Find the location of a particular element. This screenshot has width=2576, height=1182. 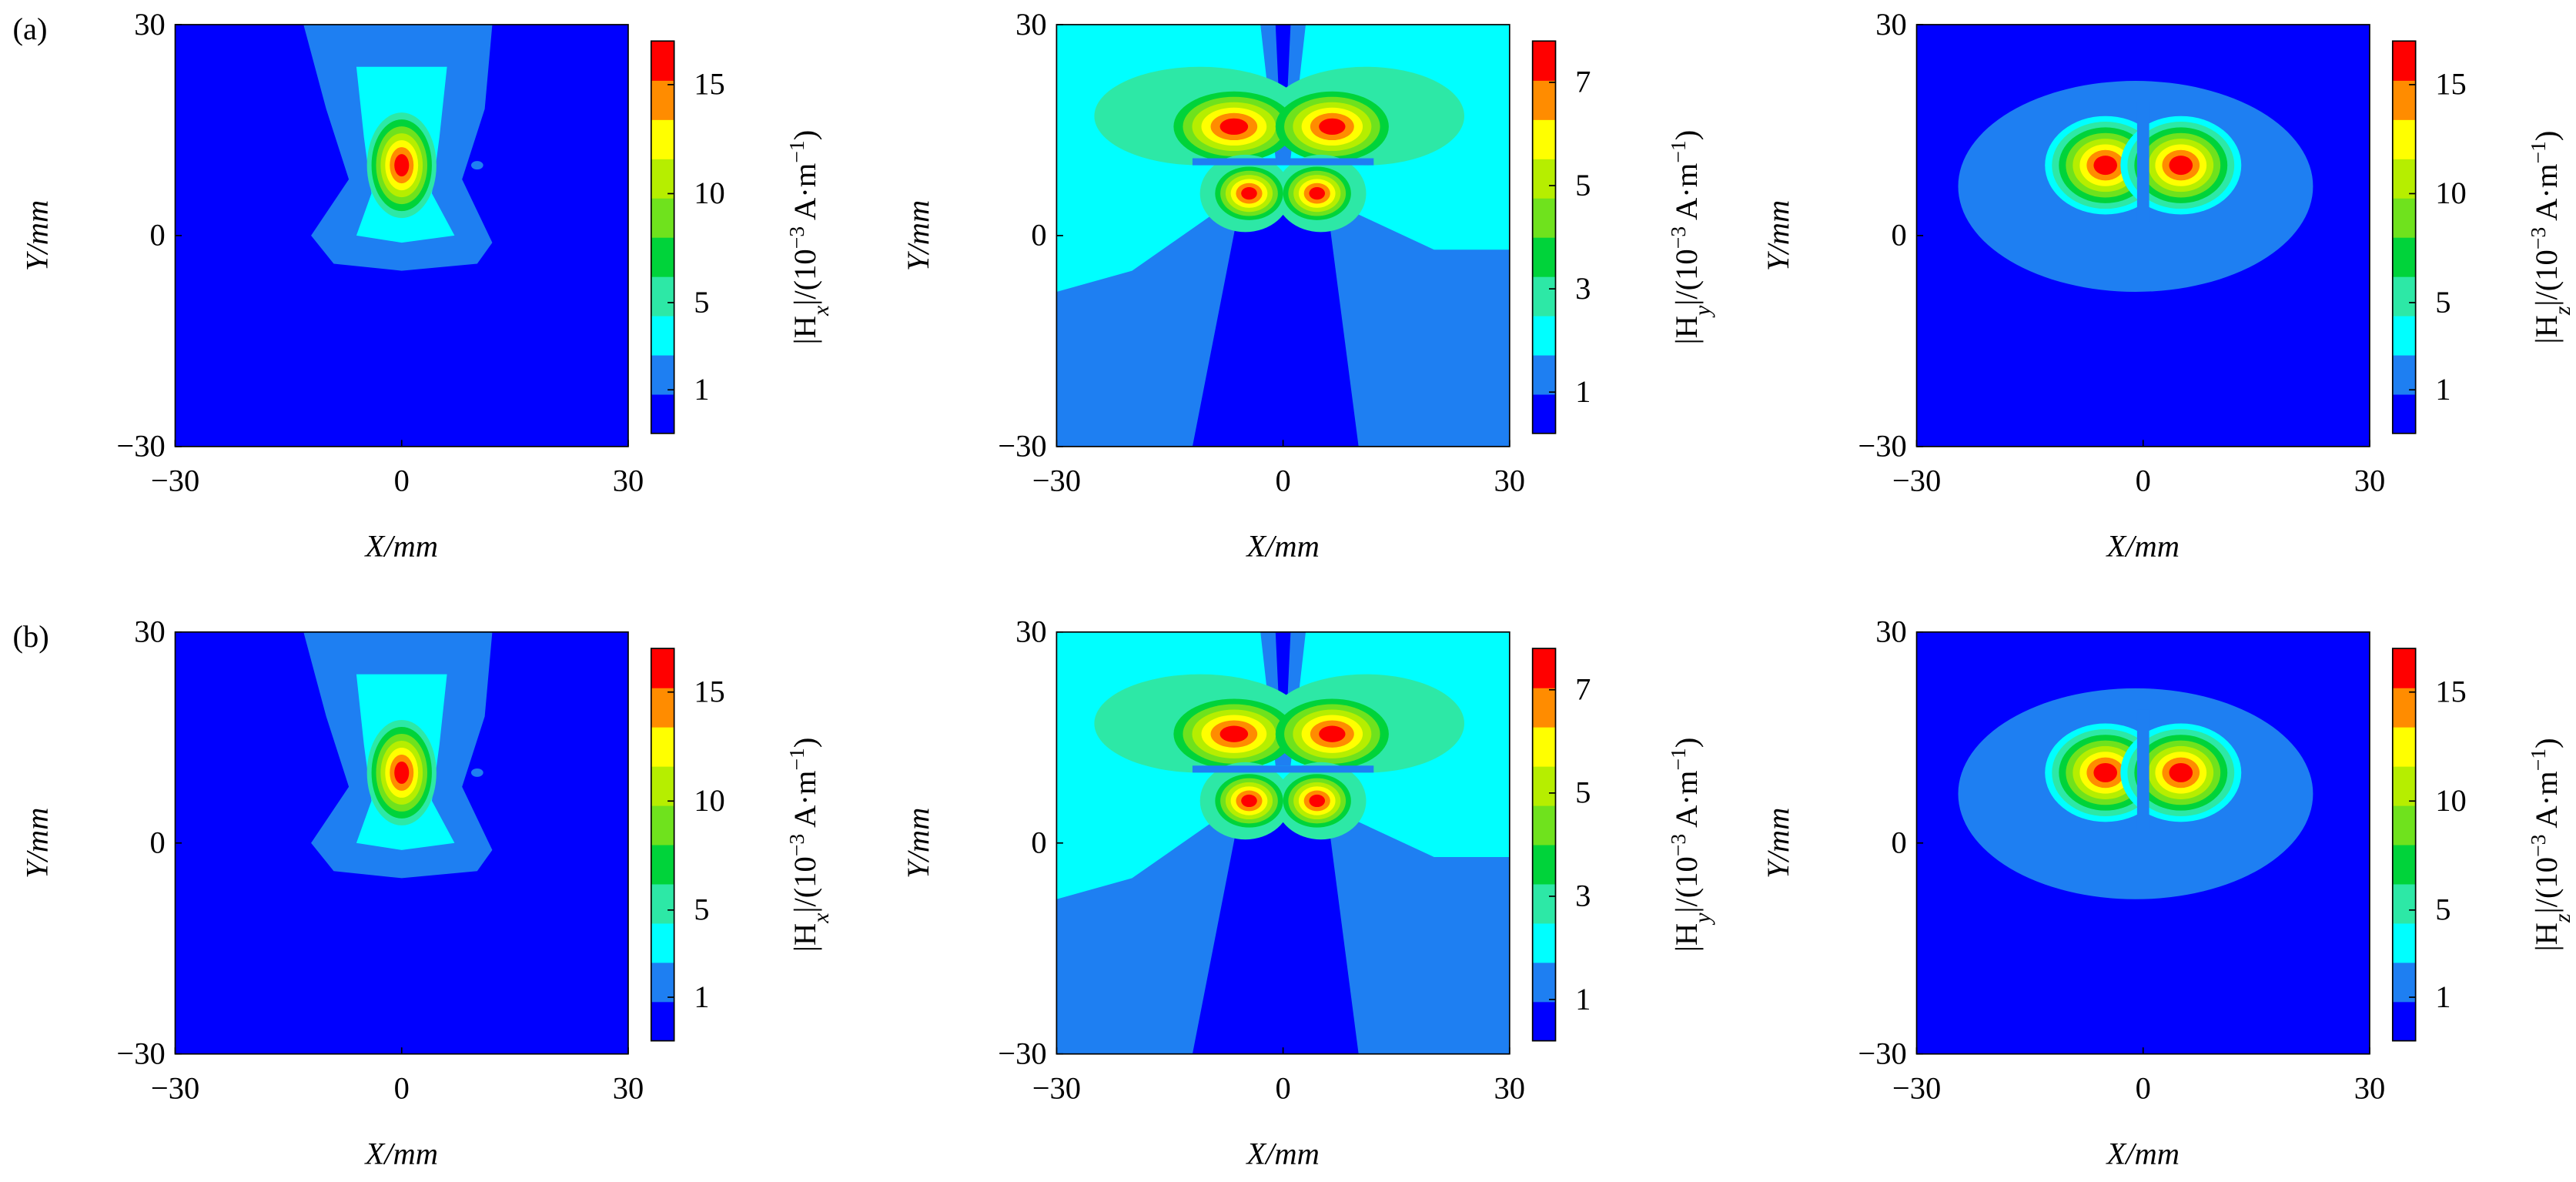

colorbar-label: |Hz|/(10−3 A·m−1) is located at coordinates (2550, 237).